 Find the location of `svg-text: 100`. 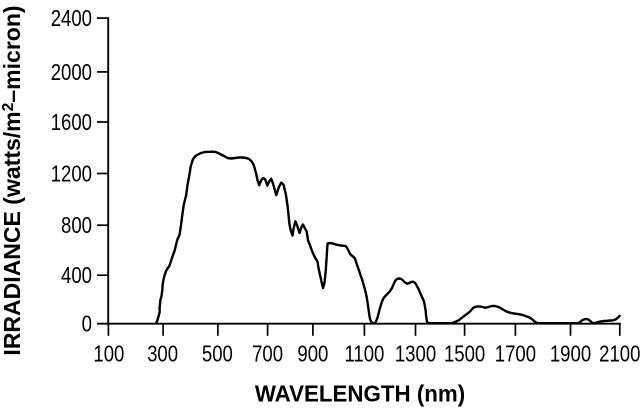

svg-text: 100 is located at coordinates (108, 355).